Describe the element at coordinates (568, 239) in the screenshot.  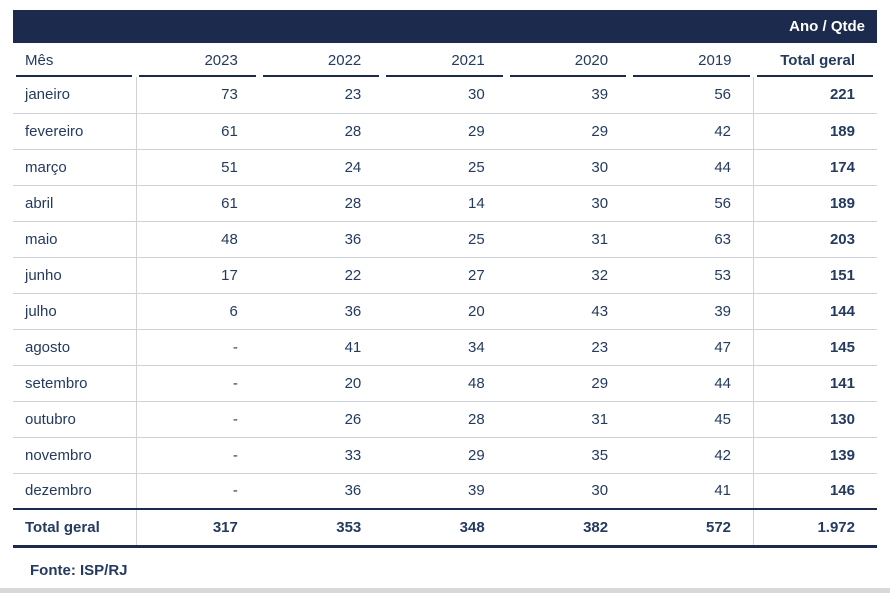
I see `value-cell: 31` at that location.